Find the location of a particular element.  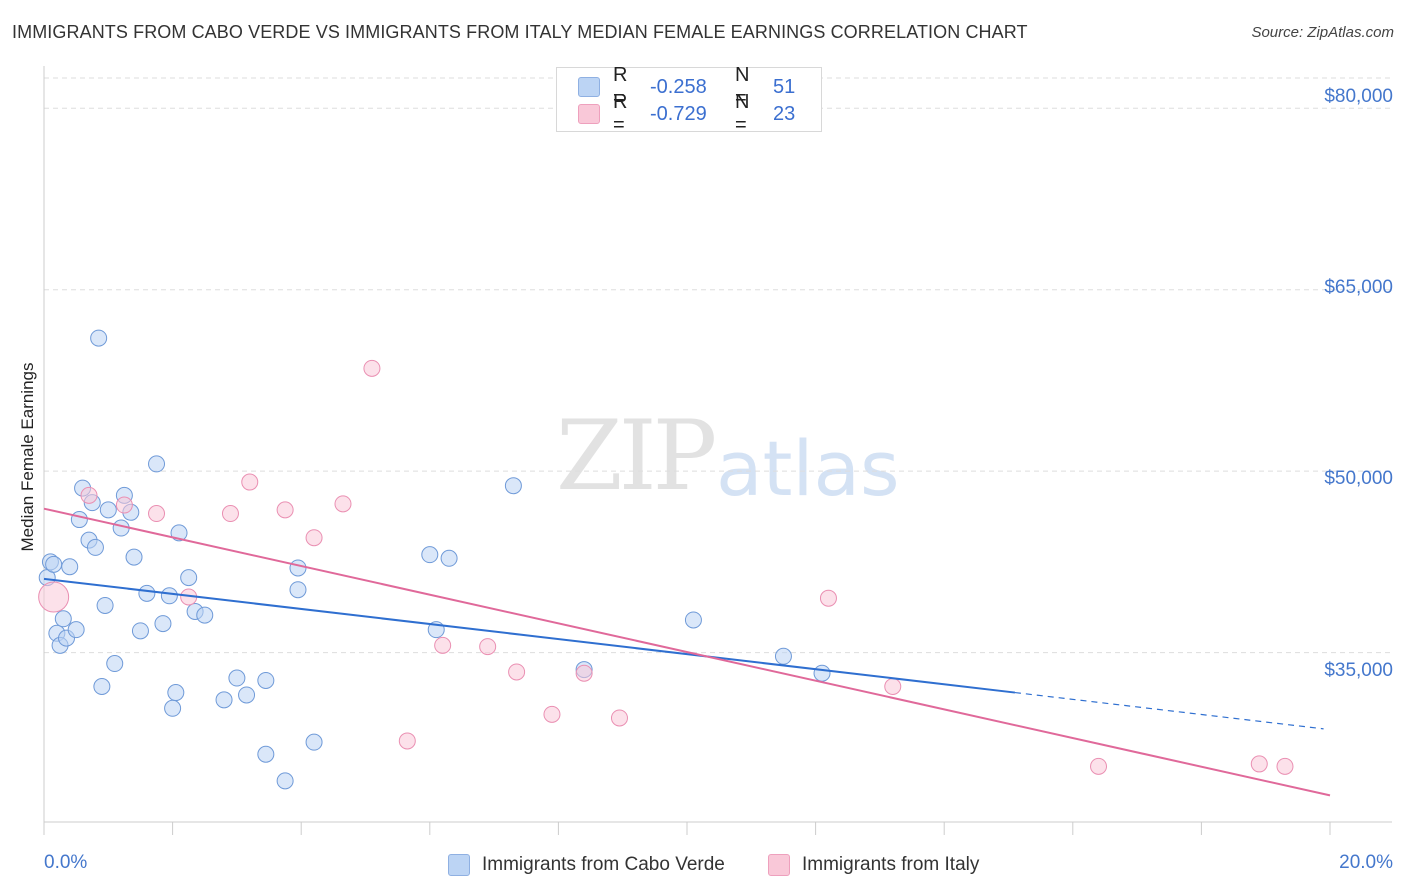

watermark-atlas: atlas is located at coordinates (808, 468).